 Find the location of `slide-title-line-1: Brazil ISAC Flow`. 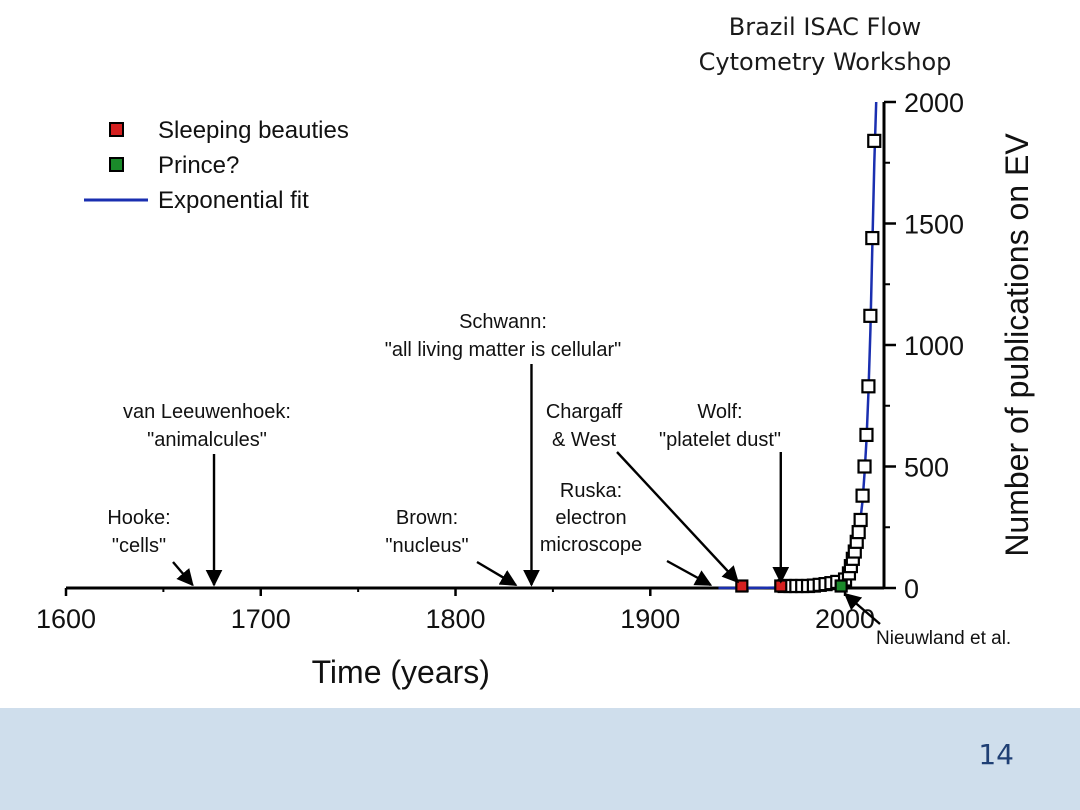

slide-title-line-1: Brazil ISAC Flow is located at coordinates (825, 27).